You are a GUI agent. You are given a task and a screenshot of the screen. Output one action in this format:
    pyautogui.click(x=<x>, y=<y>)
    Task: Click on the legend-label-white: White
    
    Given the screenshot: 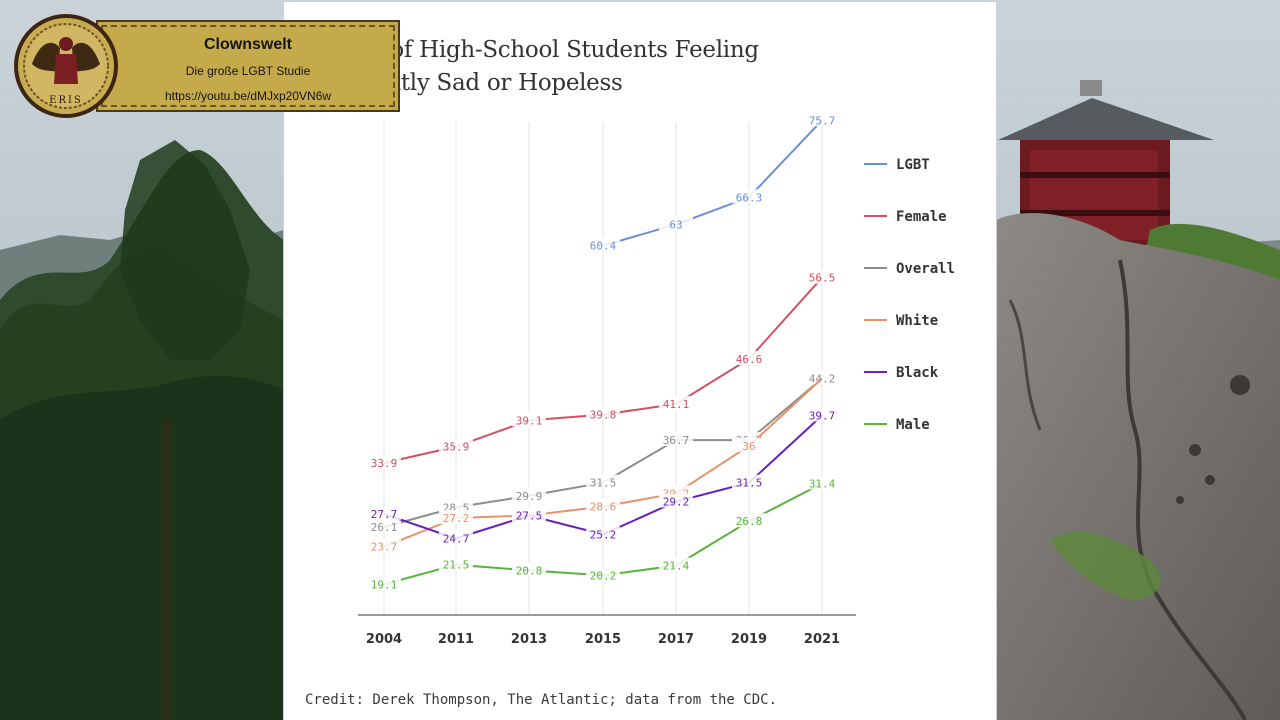 What is the action you would take?
    pyautogui.click(x=917, y=321)
    